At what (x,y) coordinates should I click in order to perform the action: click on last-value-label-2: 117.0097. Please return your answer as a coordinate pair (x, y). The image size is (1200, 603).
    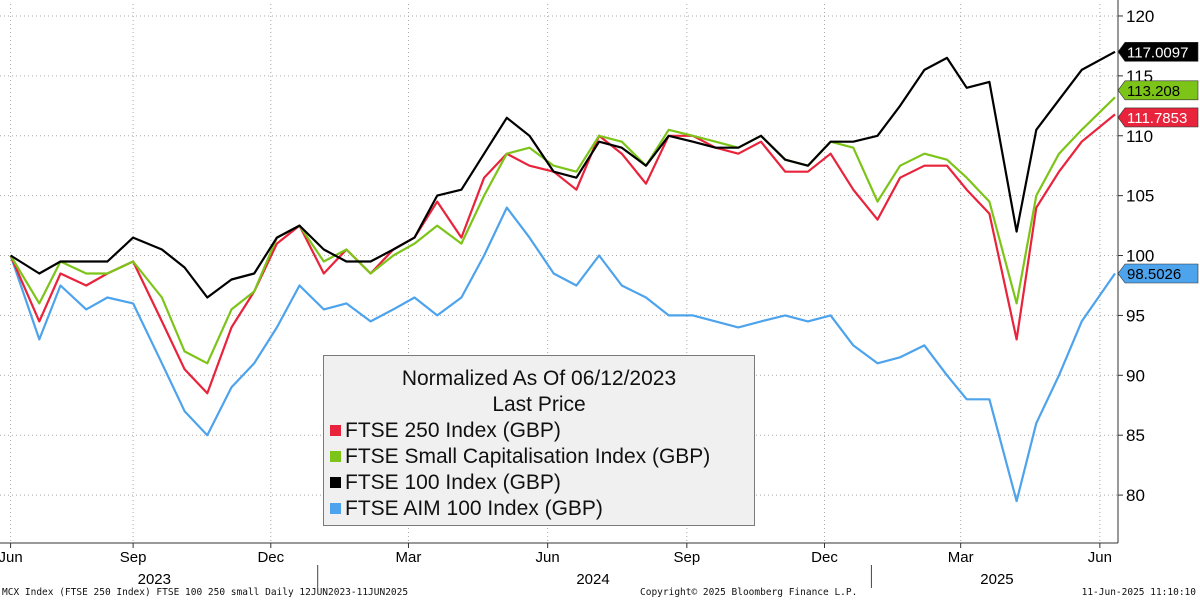
    Looking at the image, I should click on (1157, 52).